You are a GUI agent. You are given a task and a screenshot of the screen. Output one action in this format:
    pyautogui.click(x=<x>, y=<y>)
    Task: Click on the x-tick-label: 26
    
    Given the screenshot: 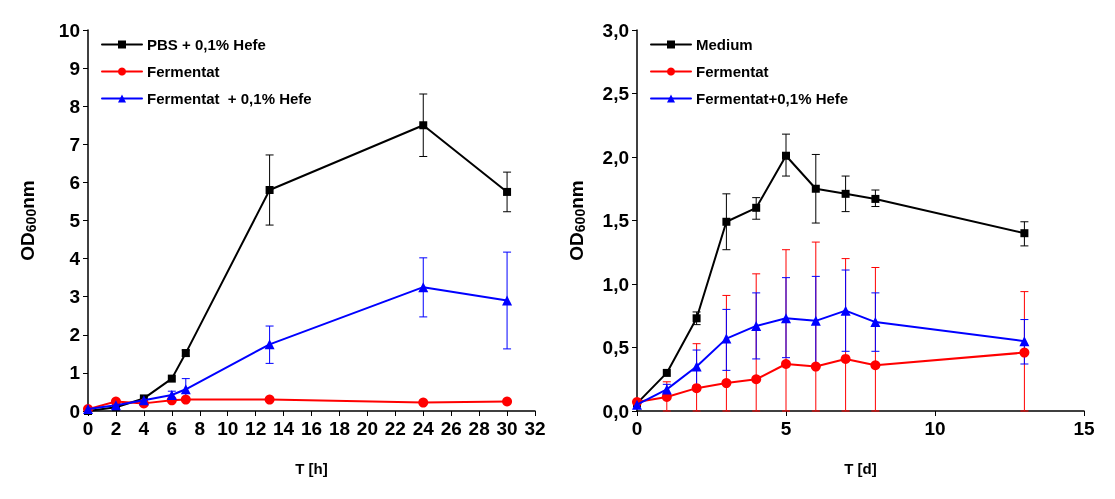 What is the action you would take?
    pyautogui.click(x=451, y=428)
    